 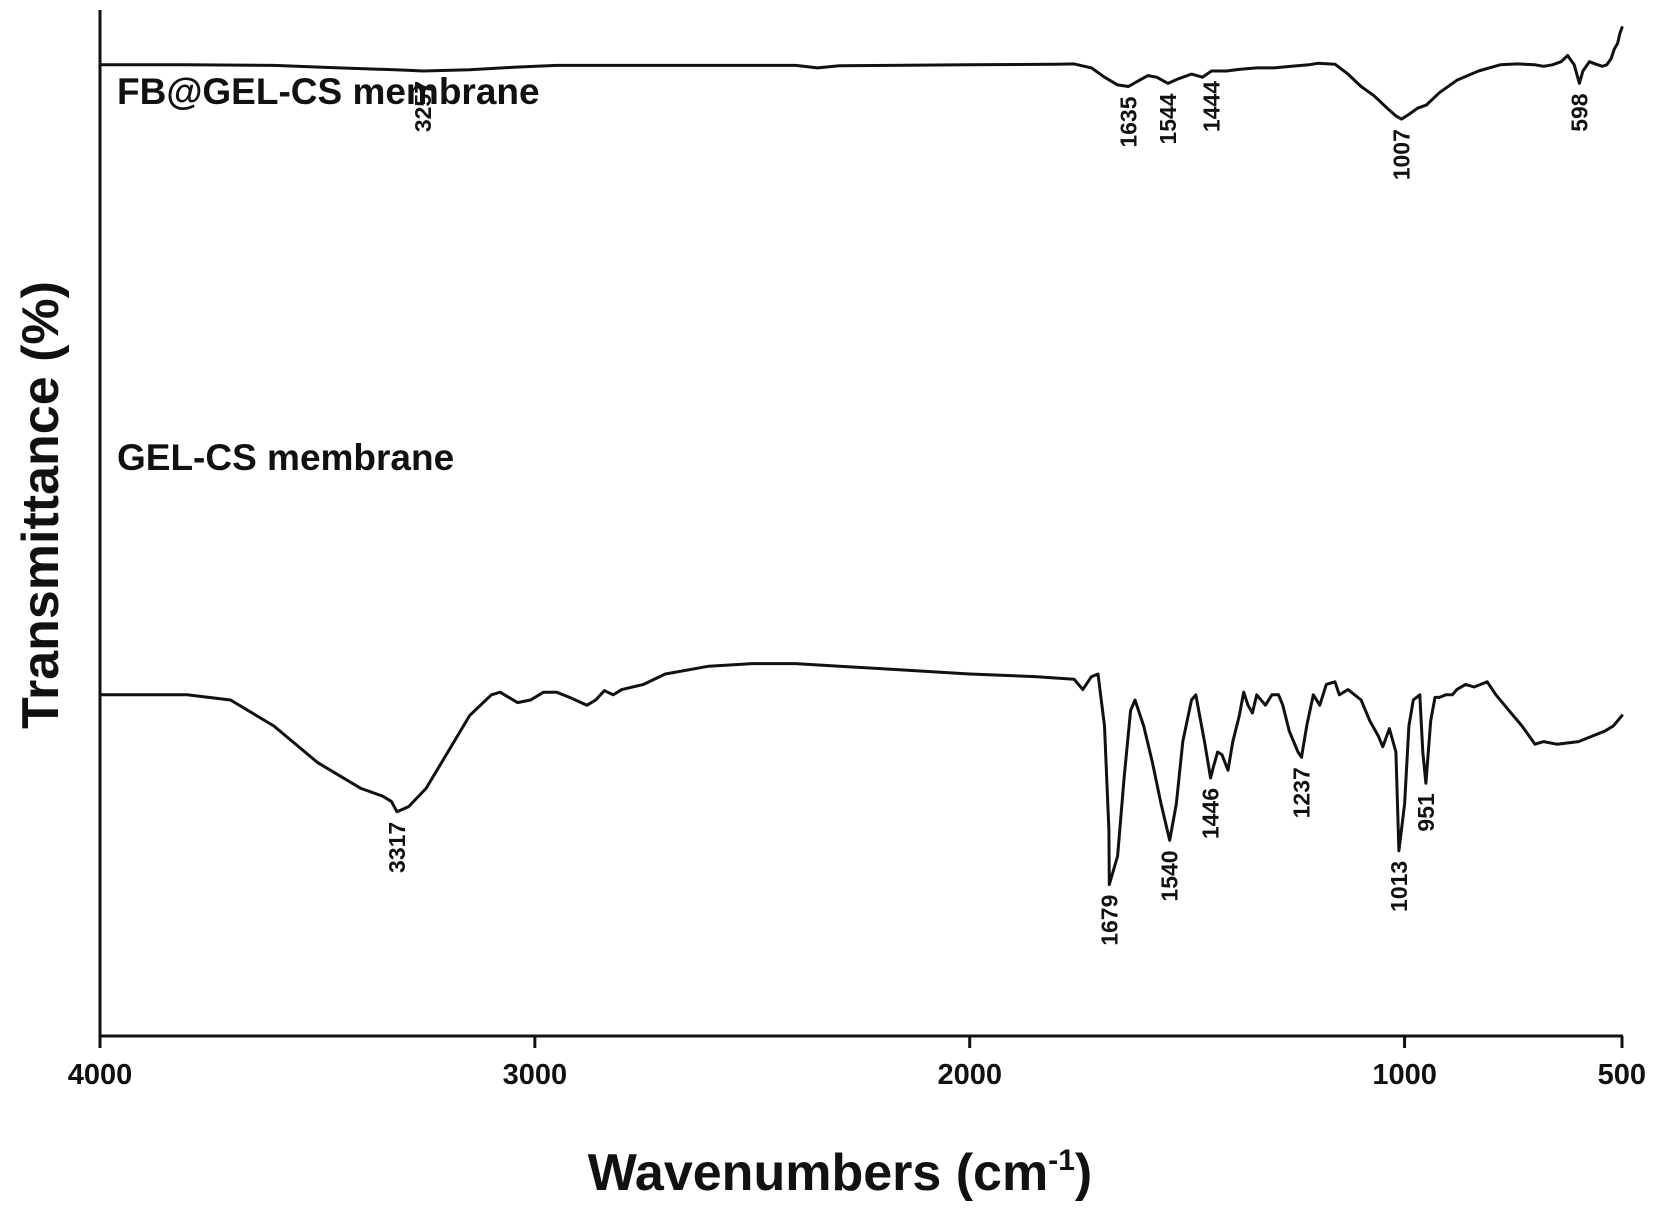 I want to click on peak-label-text: 1635, so click(x=1128, y=121).